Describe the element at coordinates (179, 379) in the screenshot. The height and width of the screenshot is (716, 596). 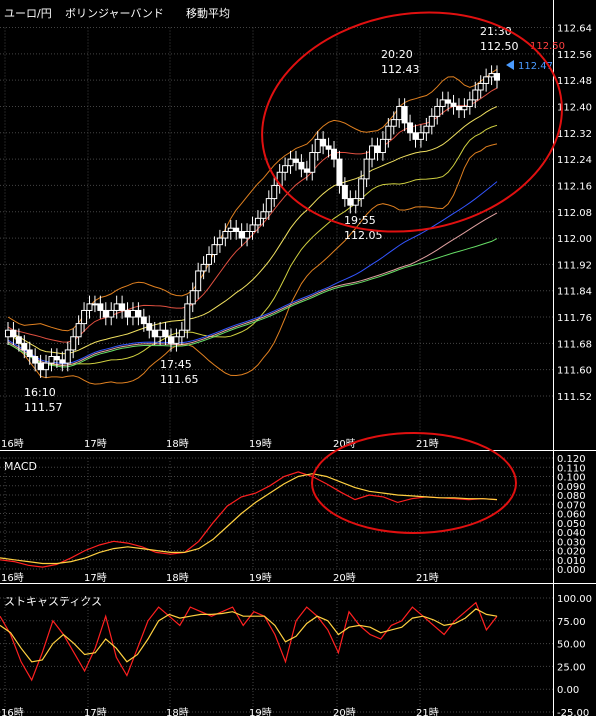
I see `annotation-value: 111.65` at that location.